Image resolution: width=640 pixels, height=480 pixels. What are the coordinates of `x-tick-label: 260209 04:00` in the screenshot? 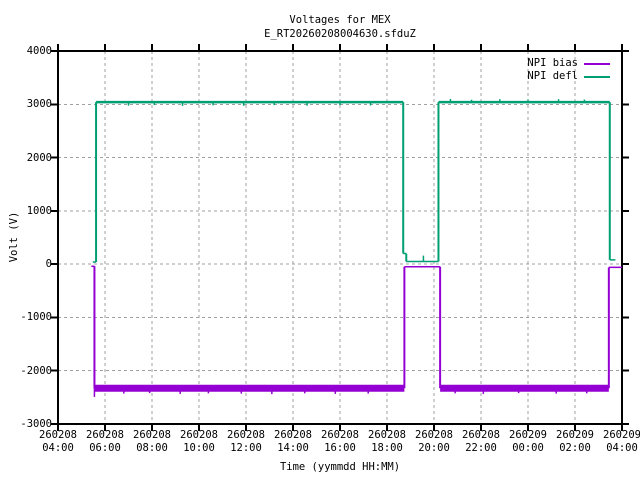 It's located at (621, 441).